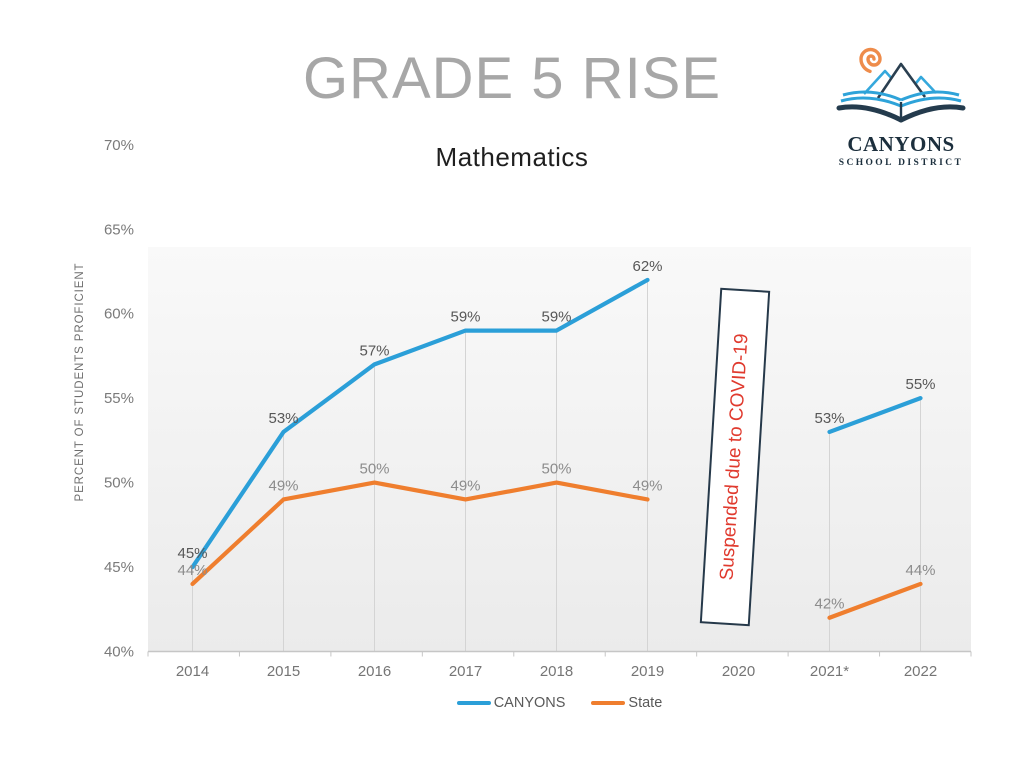 This screenshot has width=1024, height=768. Describe the element at coordinates (119, 145) in the screenshot. I see `y-tick-label: 70%` at that location.